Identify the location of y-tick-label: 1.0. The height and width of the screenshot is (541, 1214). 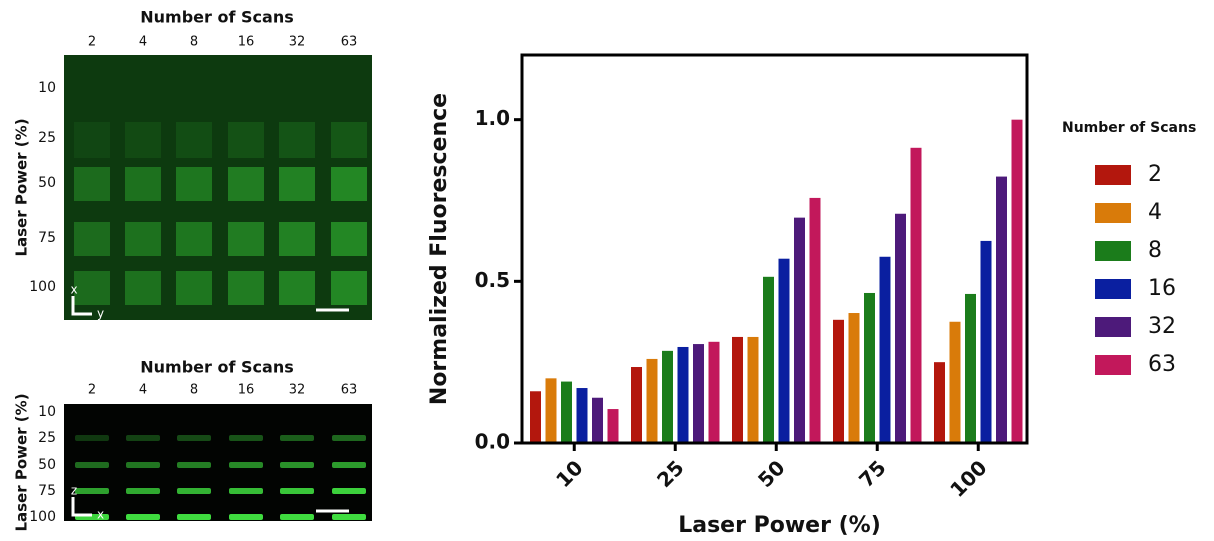
(492, 118).